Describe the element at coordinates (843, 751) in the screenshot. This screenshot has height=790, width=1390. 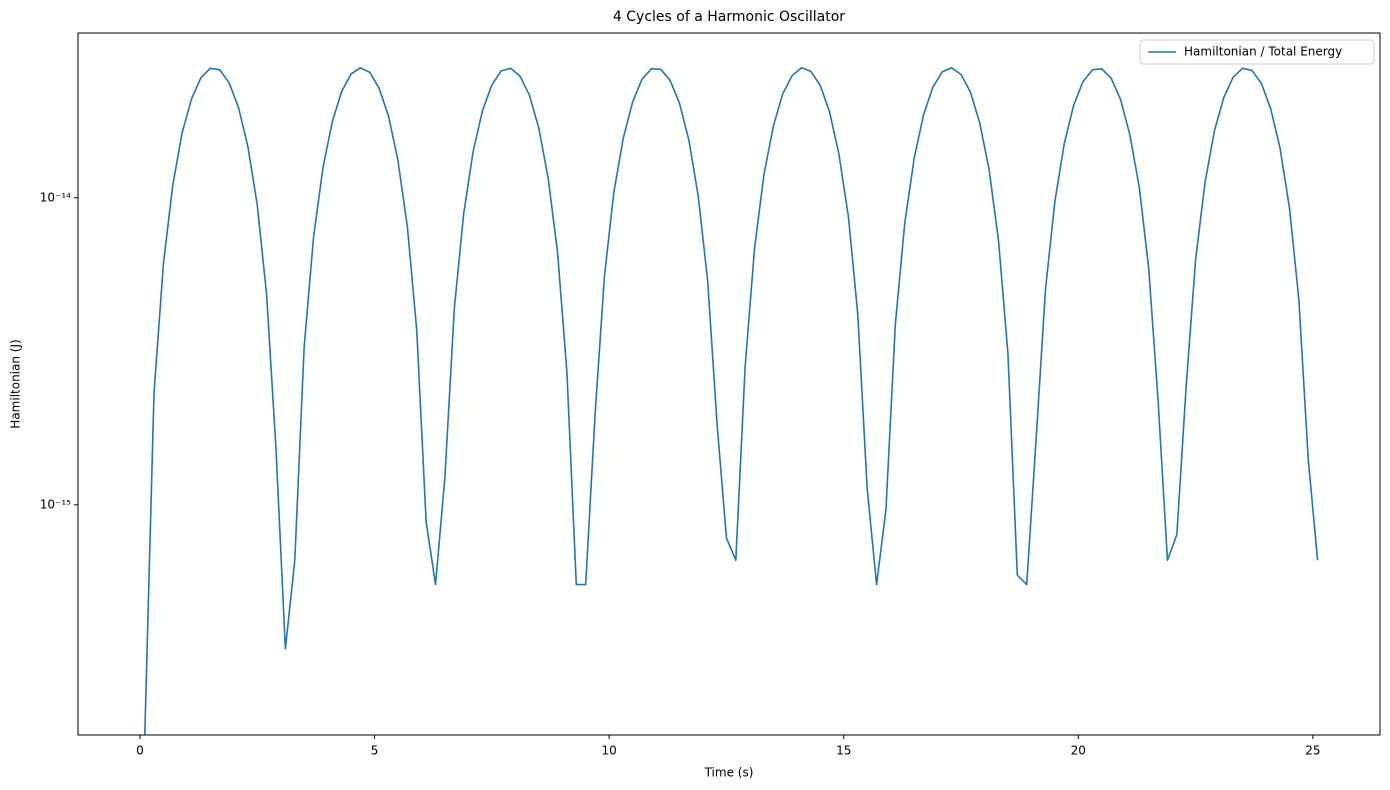
I see `x-tick-label: 15` at that location.